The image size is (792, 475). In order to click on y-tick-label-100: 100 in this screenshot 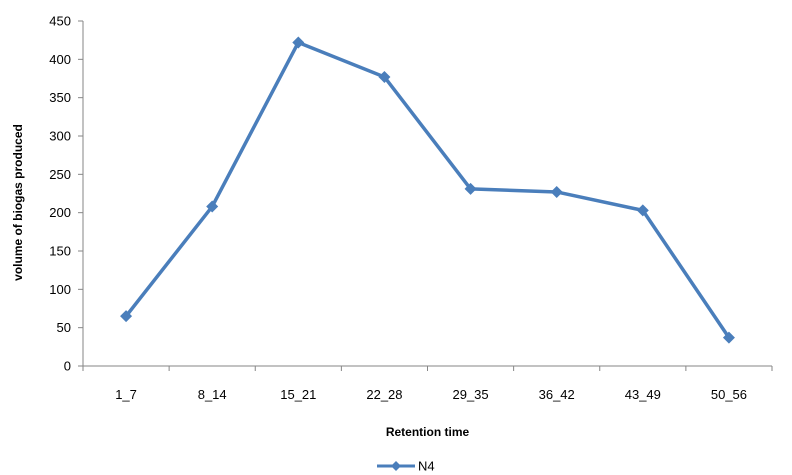, I will do `click(60, 289)`.